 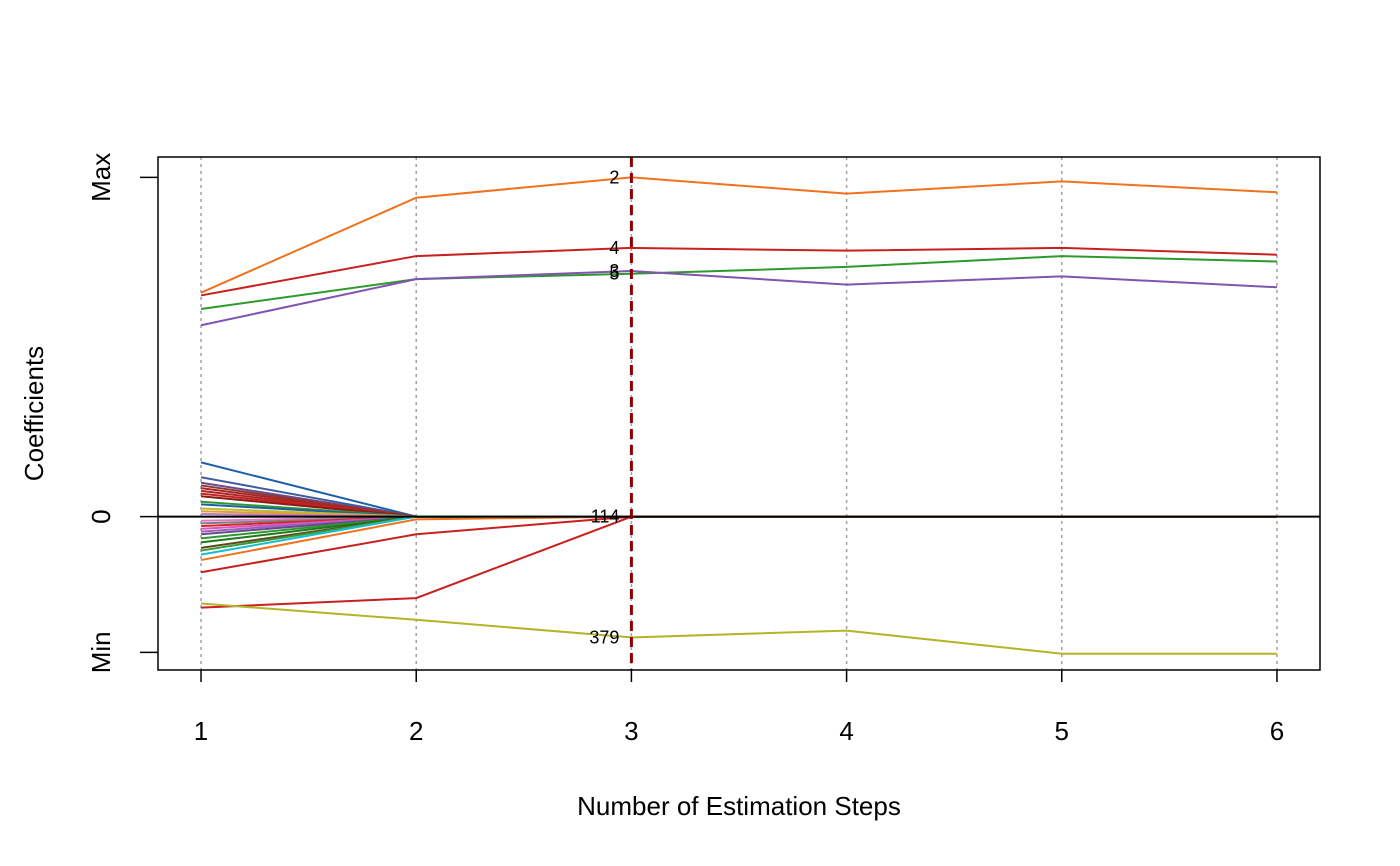 What do you see at coordinates (614, 248) in the screenshot?
I see `series-label-4: 4` at bounding box center [614, 248].